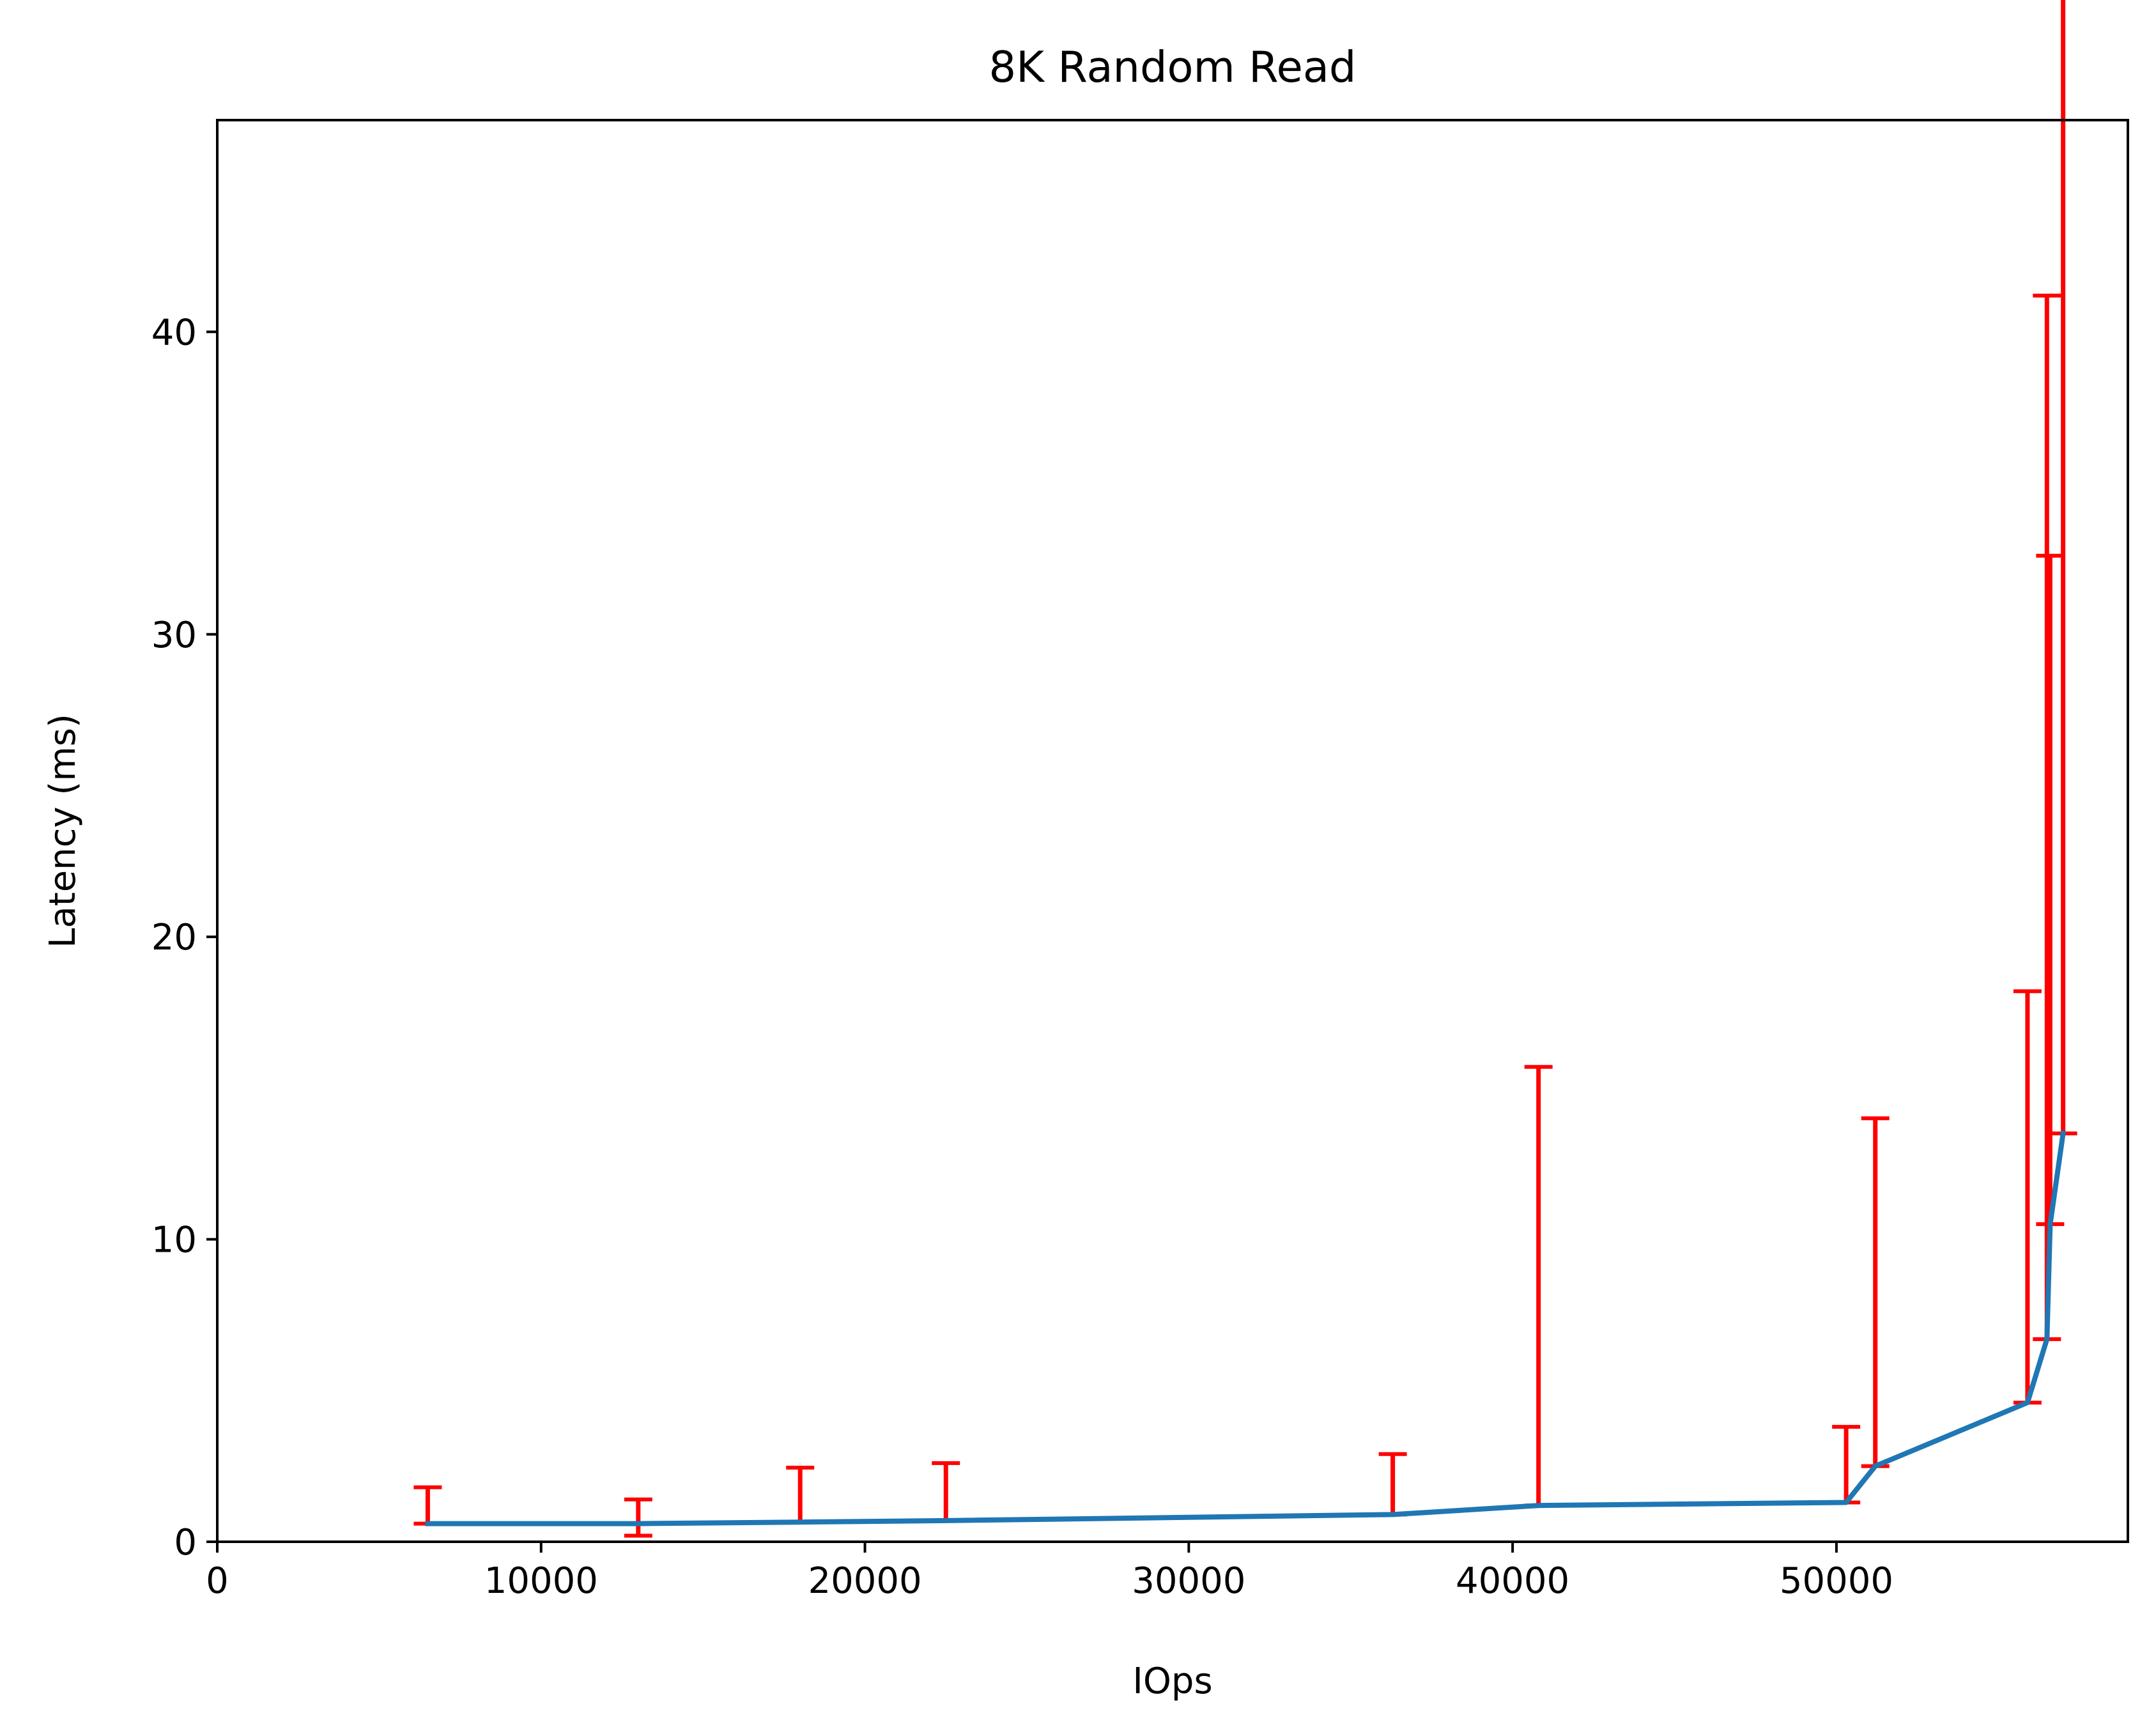 The image size is (2156, 1736). What do you see at coordinates (864, 1581) in the screenshot?
I see `x-tick-label: 20000` at bounding box center [864, 1581].